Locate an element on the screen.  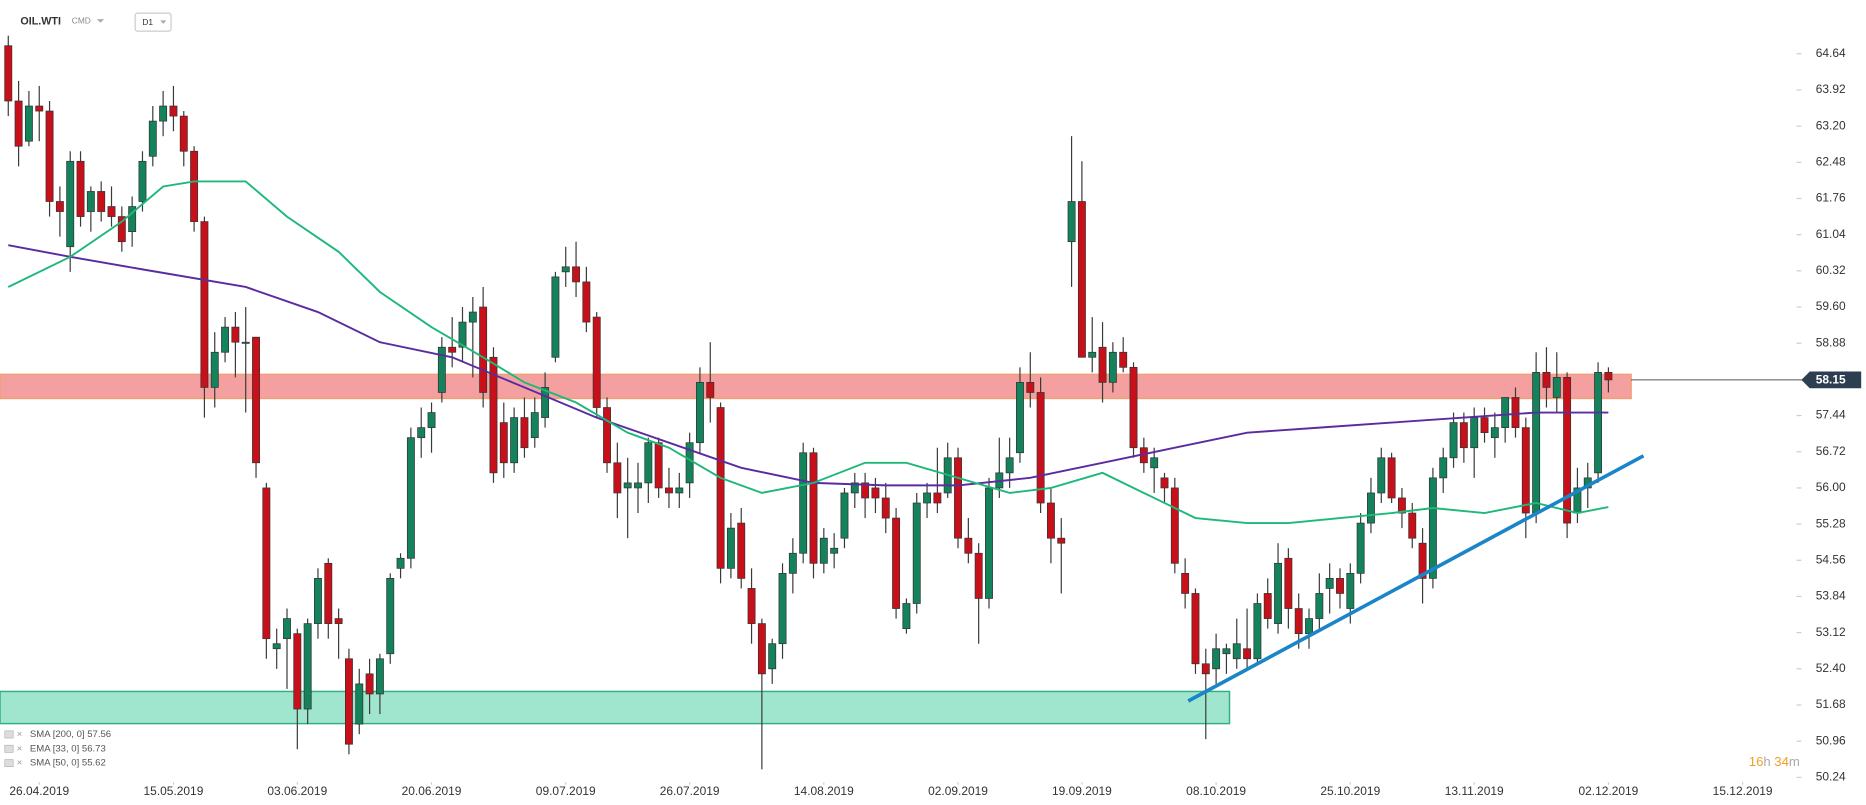
interval-box is located at coordinates (153, 22).